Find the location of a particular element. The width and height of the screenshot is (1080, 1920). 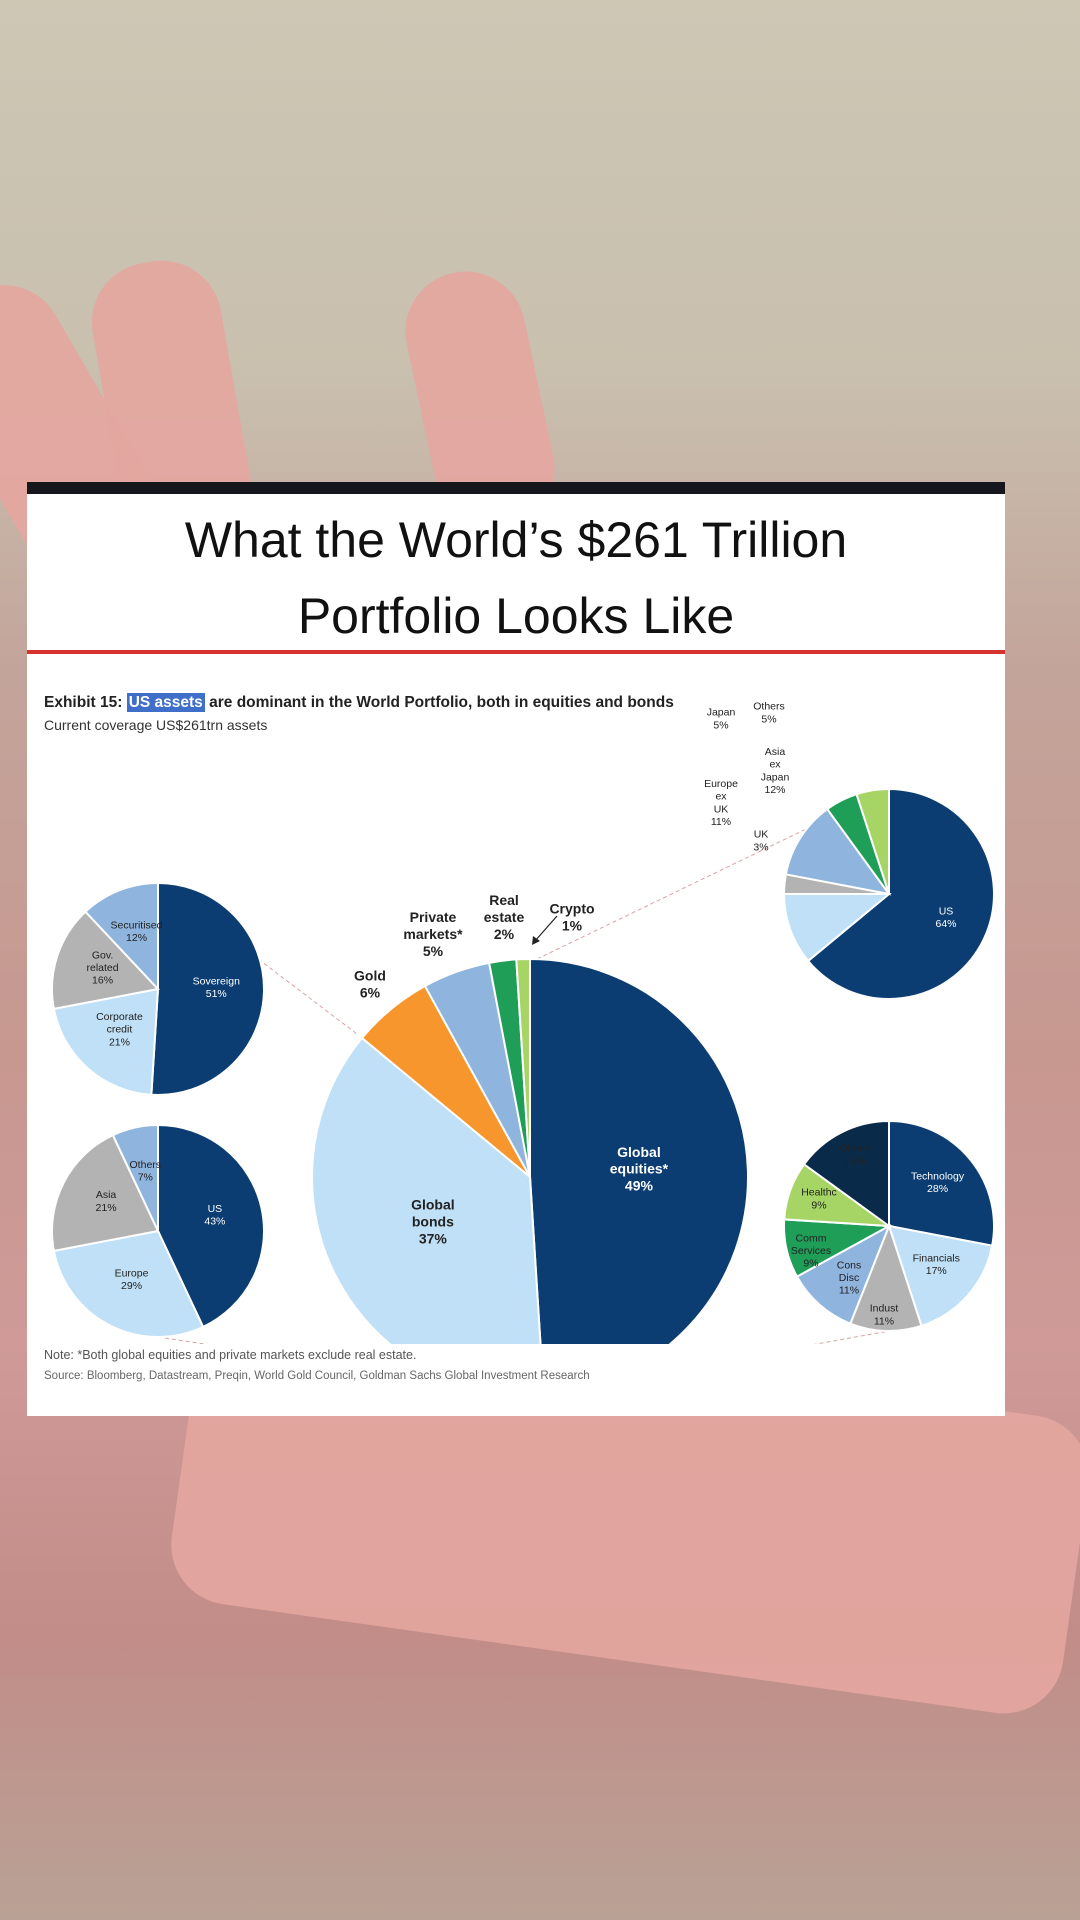

equities-sector-slice-financials is located at coordinates (940, 1276).